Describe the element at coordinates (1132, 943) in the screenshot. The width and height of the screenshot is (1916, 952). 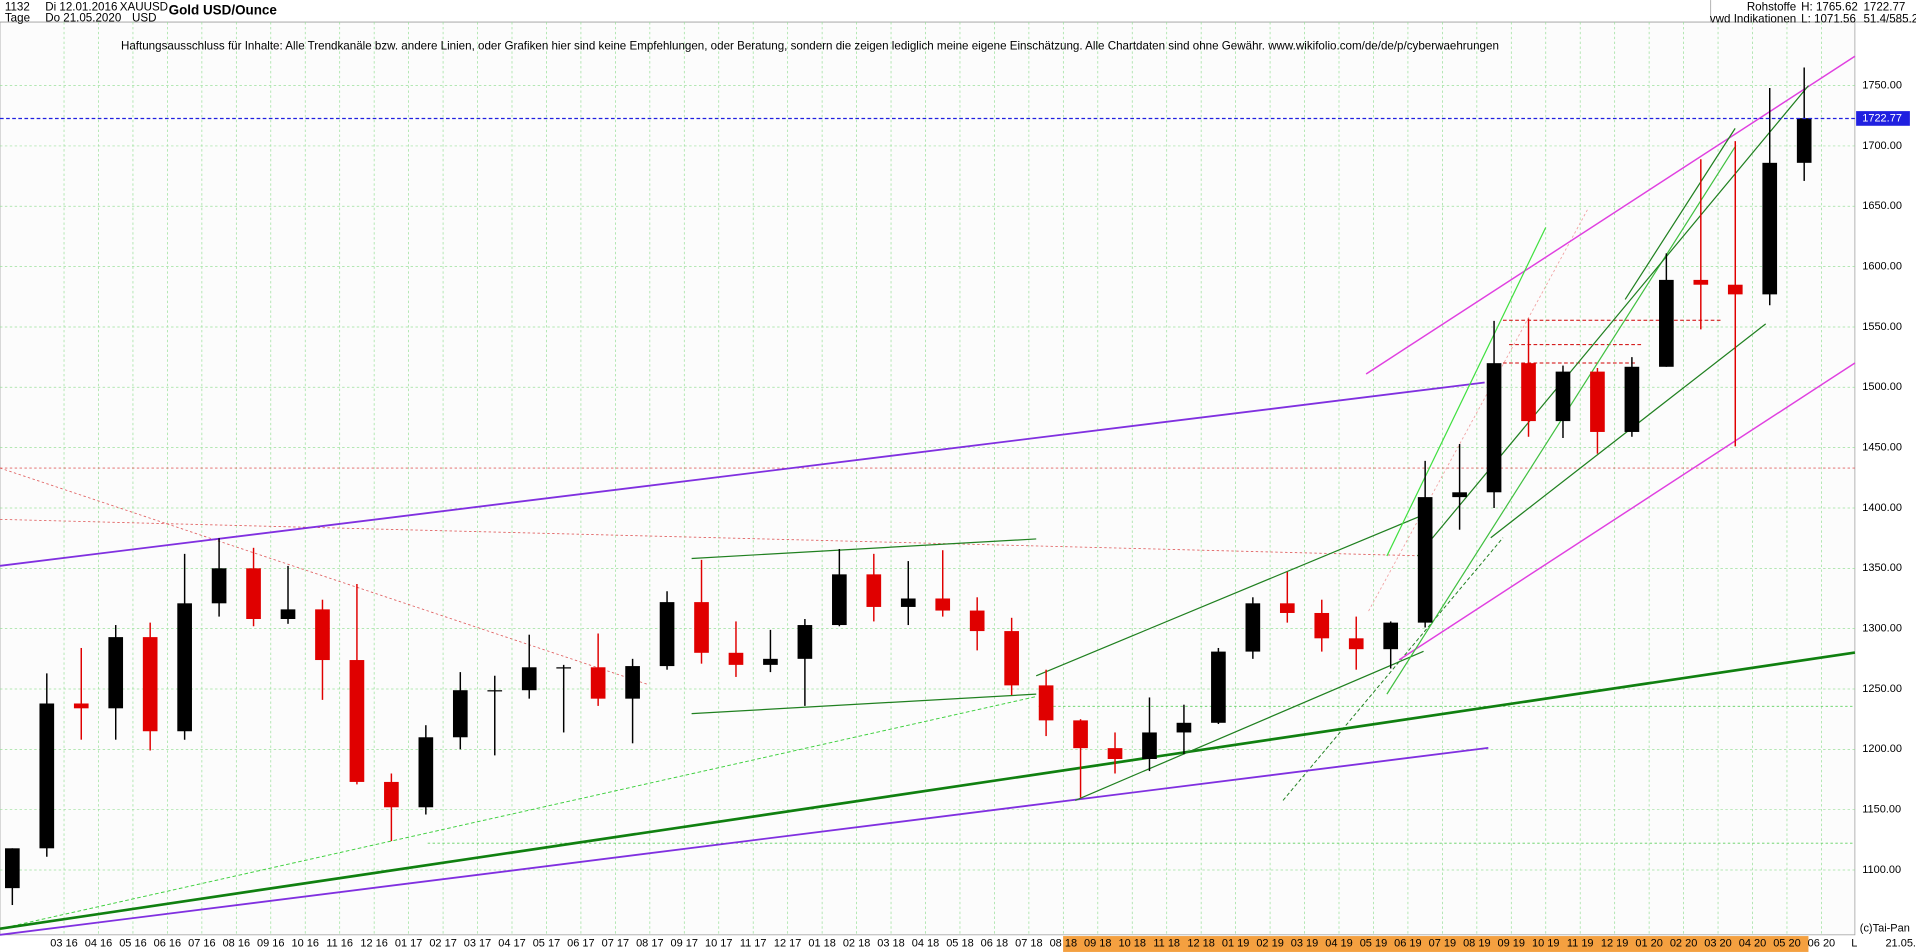
I see `x-tick-label: 10 18` at that location.